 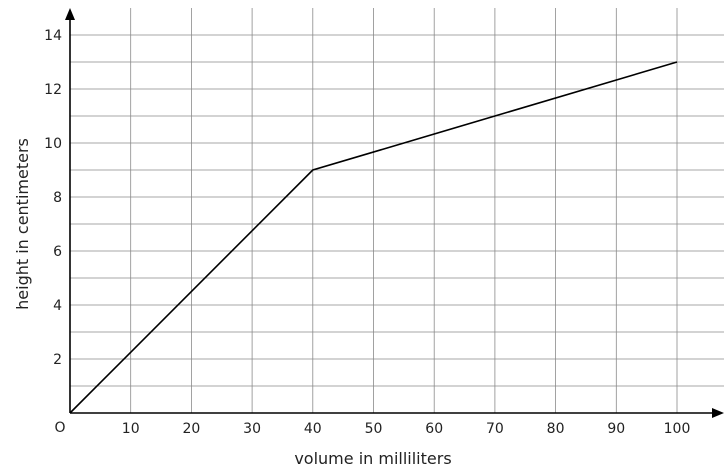 What do you see at coordinates (53, 36) in the screenshot?
I see `y-tick-label: 14` at bounding box center [53, 36].